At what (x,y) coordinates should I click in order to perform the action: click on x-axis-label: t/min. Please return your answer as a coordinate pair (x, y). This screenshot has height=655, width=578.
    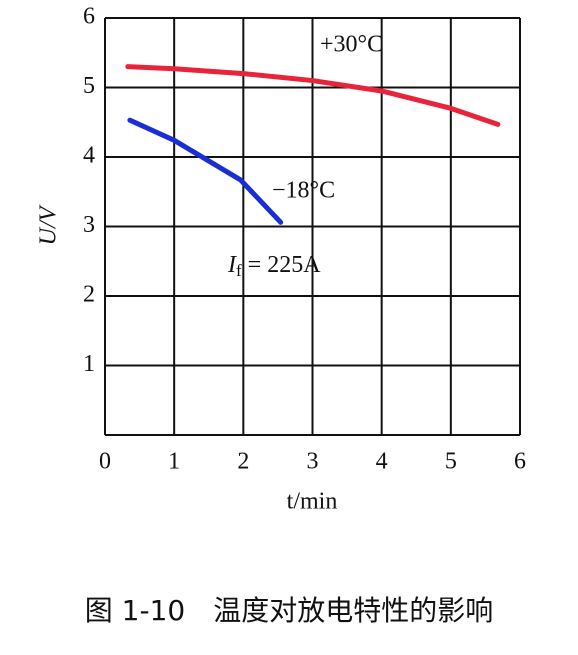
    Looking at the image, I should click on (312, 502).